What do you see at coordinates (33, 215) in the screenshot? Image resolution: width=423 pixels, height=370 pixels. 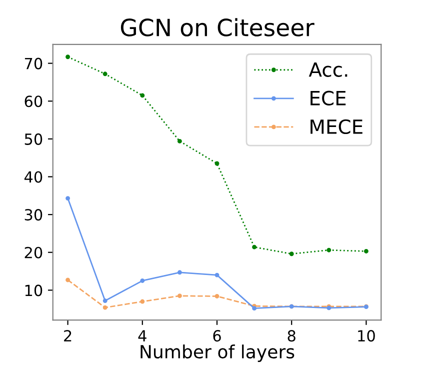 I see `y-tick-label: 30` at bounding box center [33, 215].